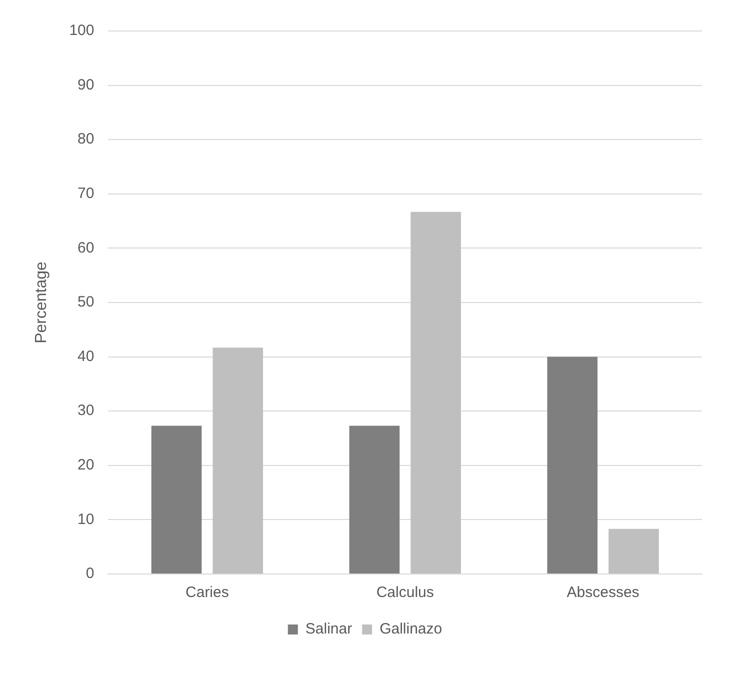  What do you see at coordinates (86, 356) in the screenshot?
I see `y-tick-label: 40` at bounding box center [86, 356].